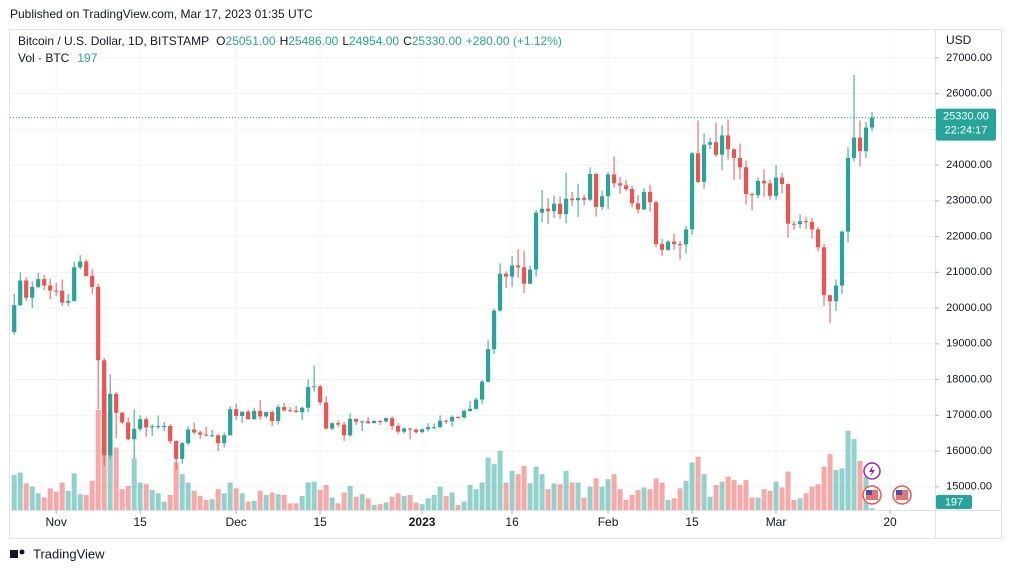  What do you see at coordinates (512, 522) in the screenshot?
I see `x-tick-label: 16` at bounding box center [512, 522].